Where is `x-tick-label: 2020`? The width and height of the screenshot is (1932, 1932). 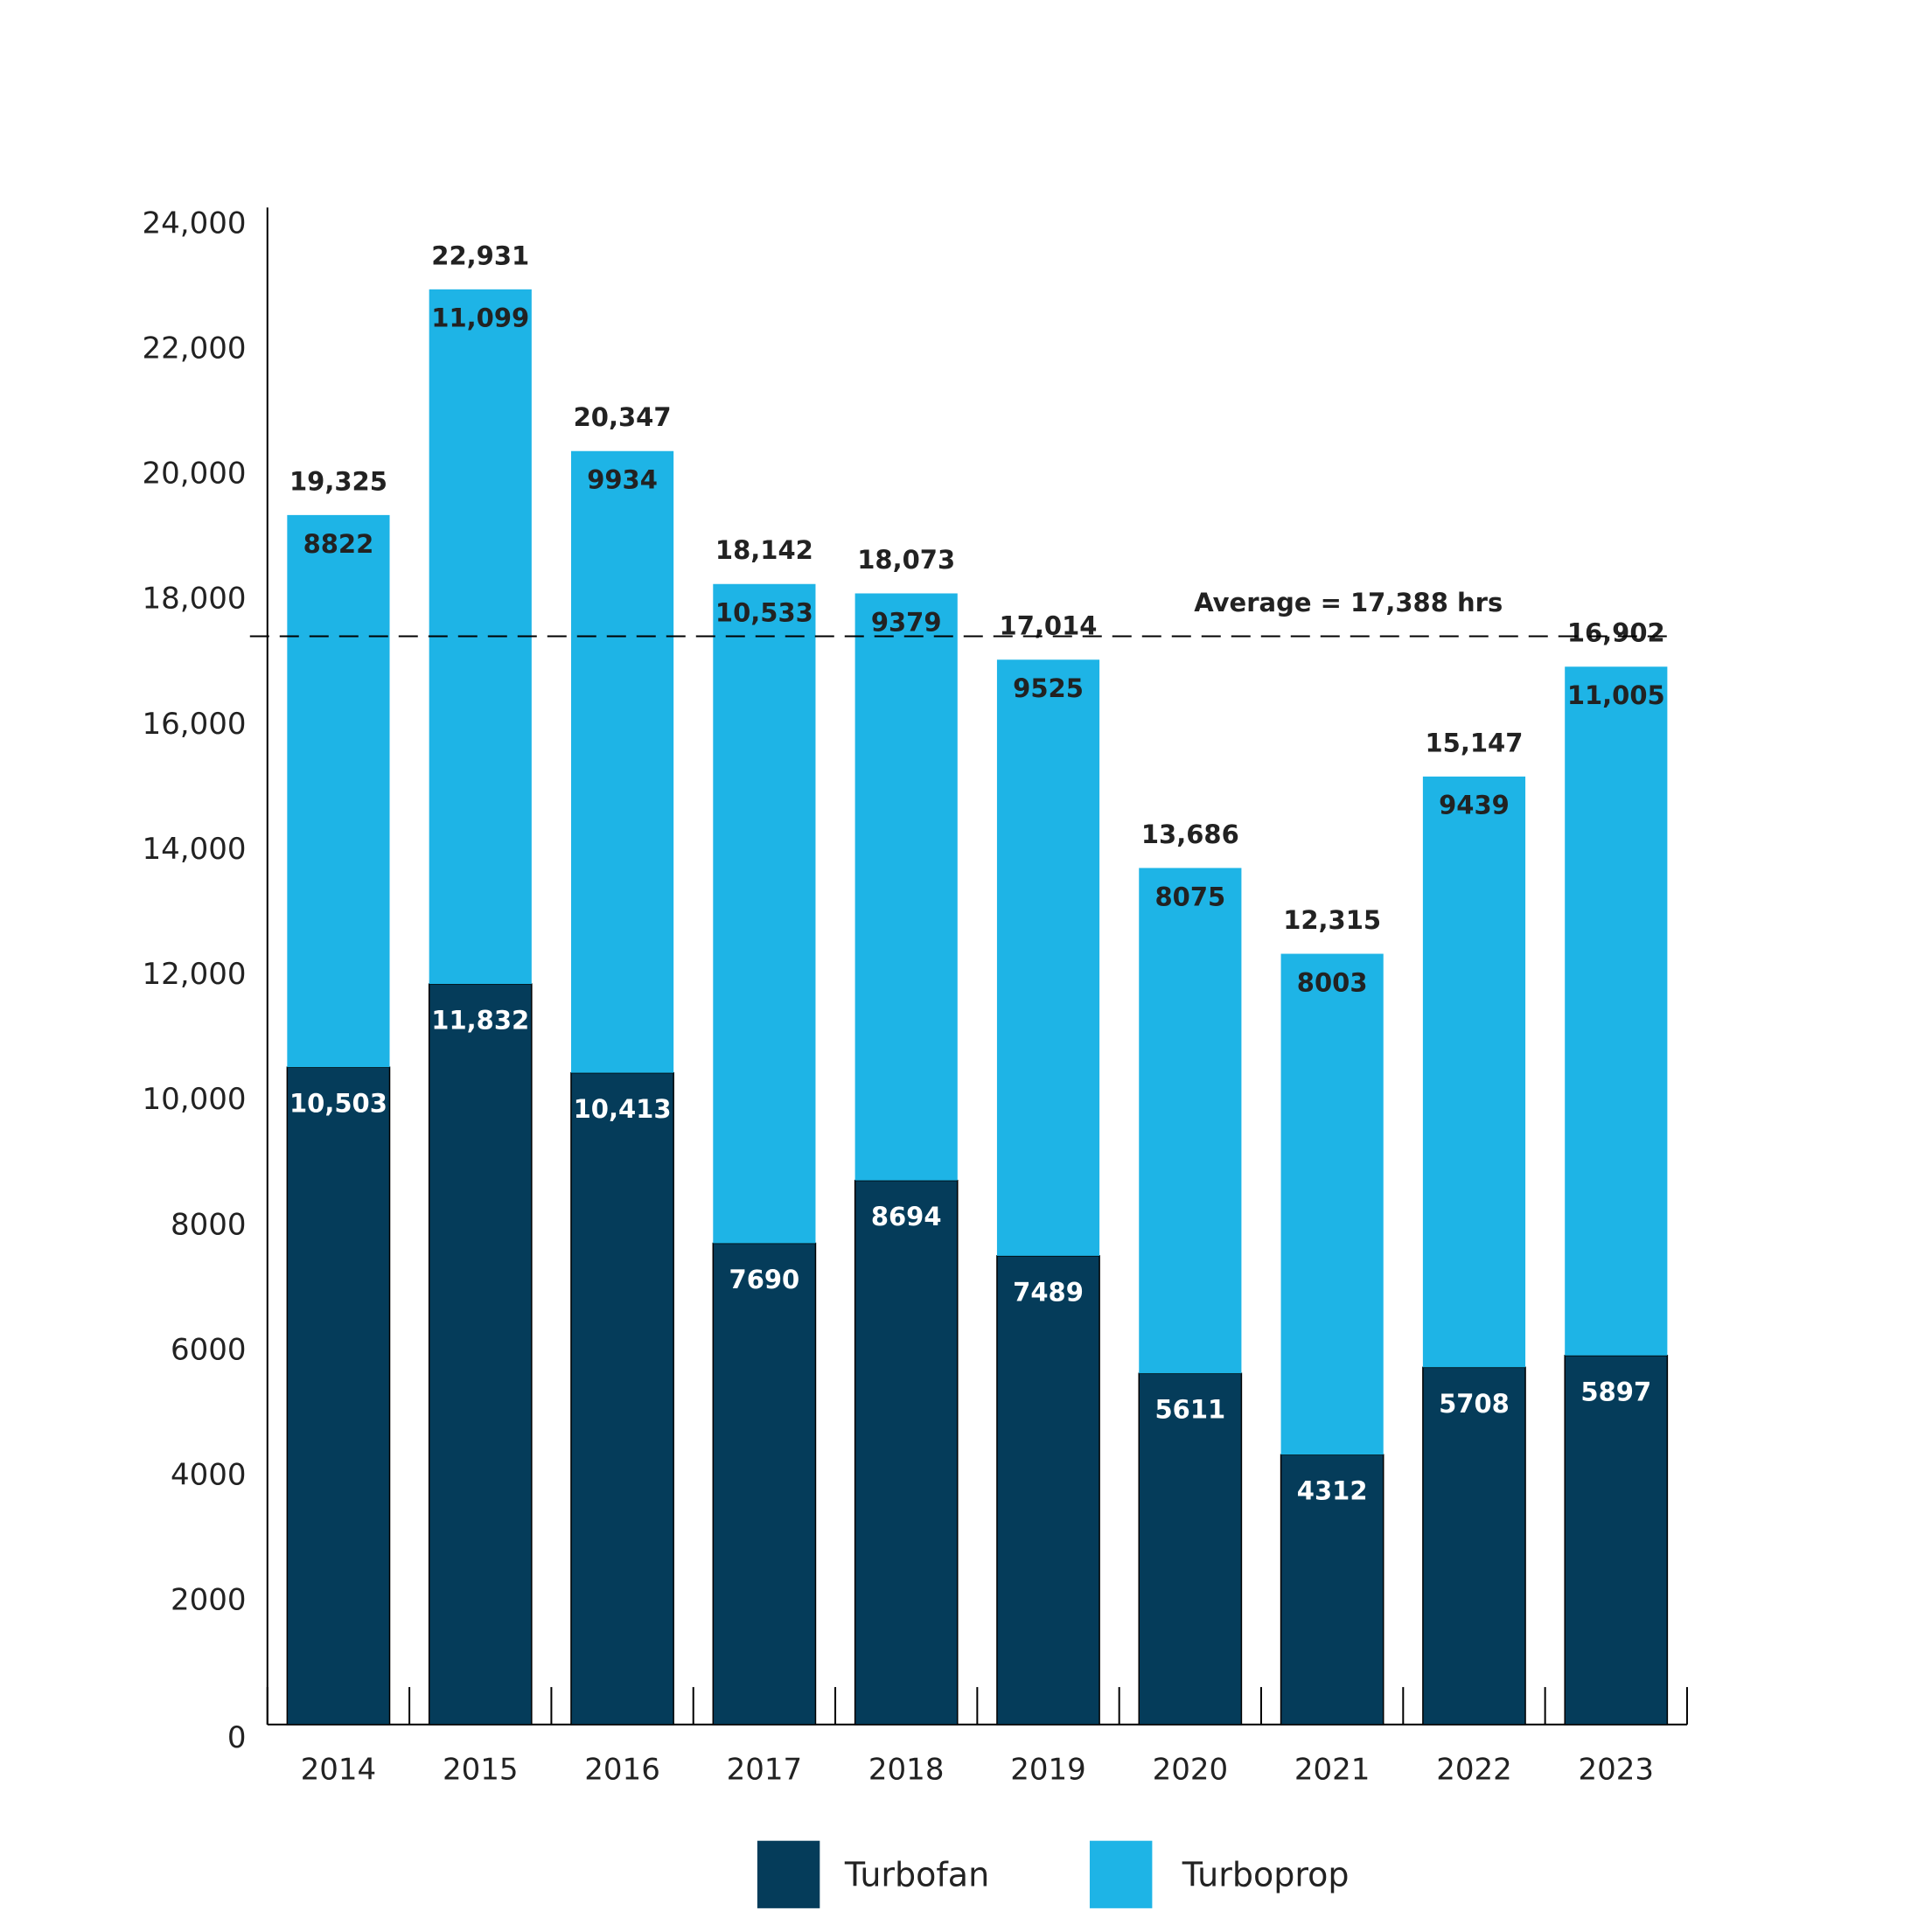
x-tick-label: 2020 is located at coordinates (1191, 1770).